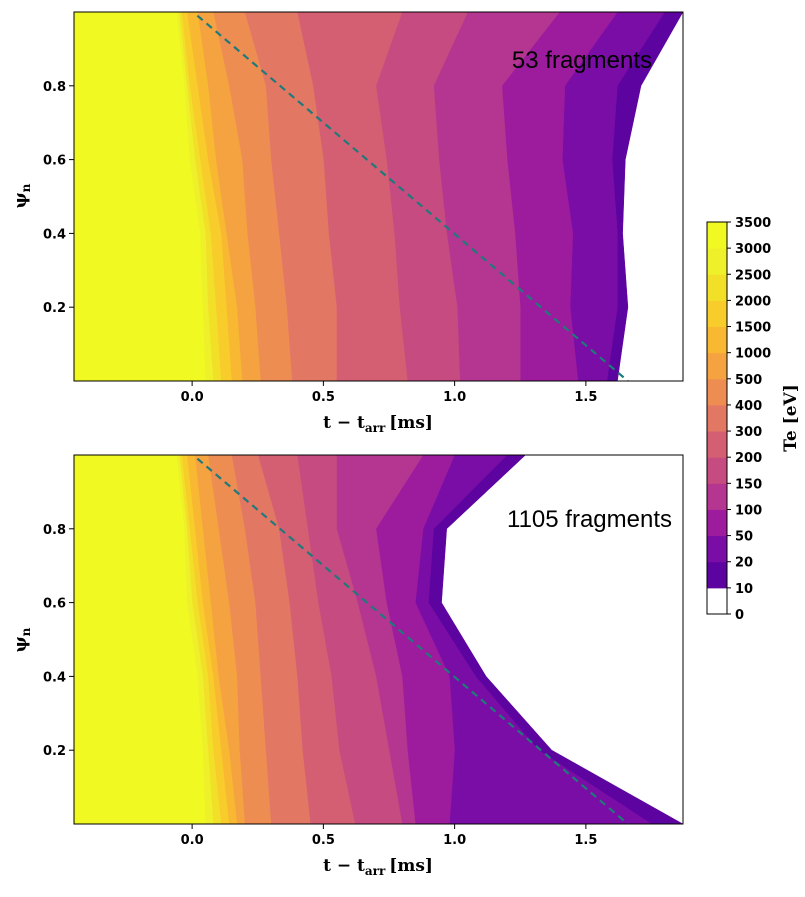  I want to click on colorbar-tick-label: 2000, so click(753, 301).